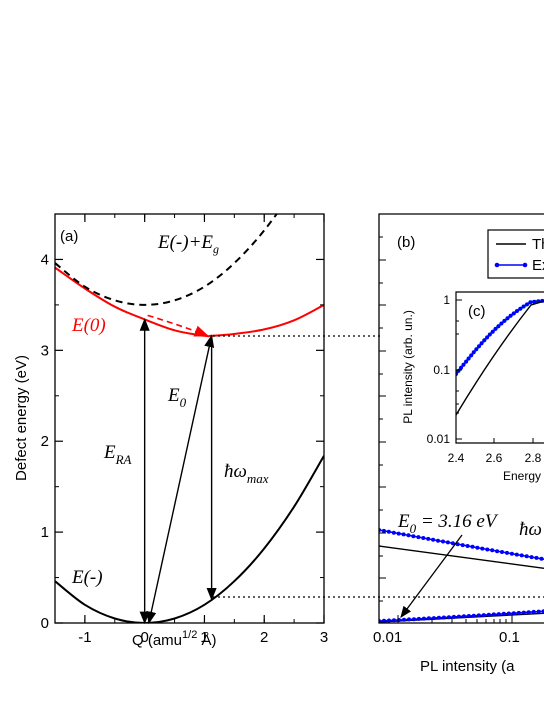  I want to click on panel-c-xlabel: Energy, so click(522, 476).